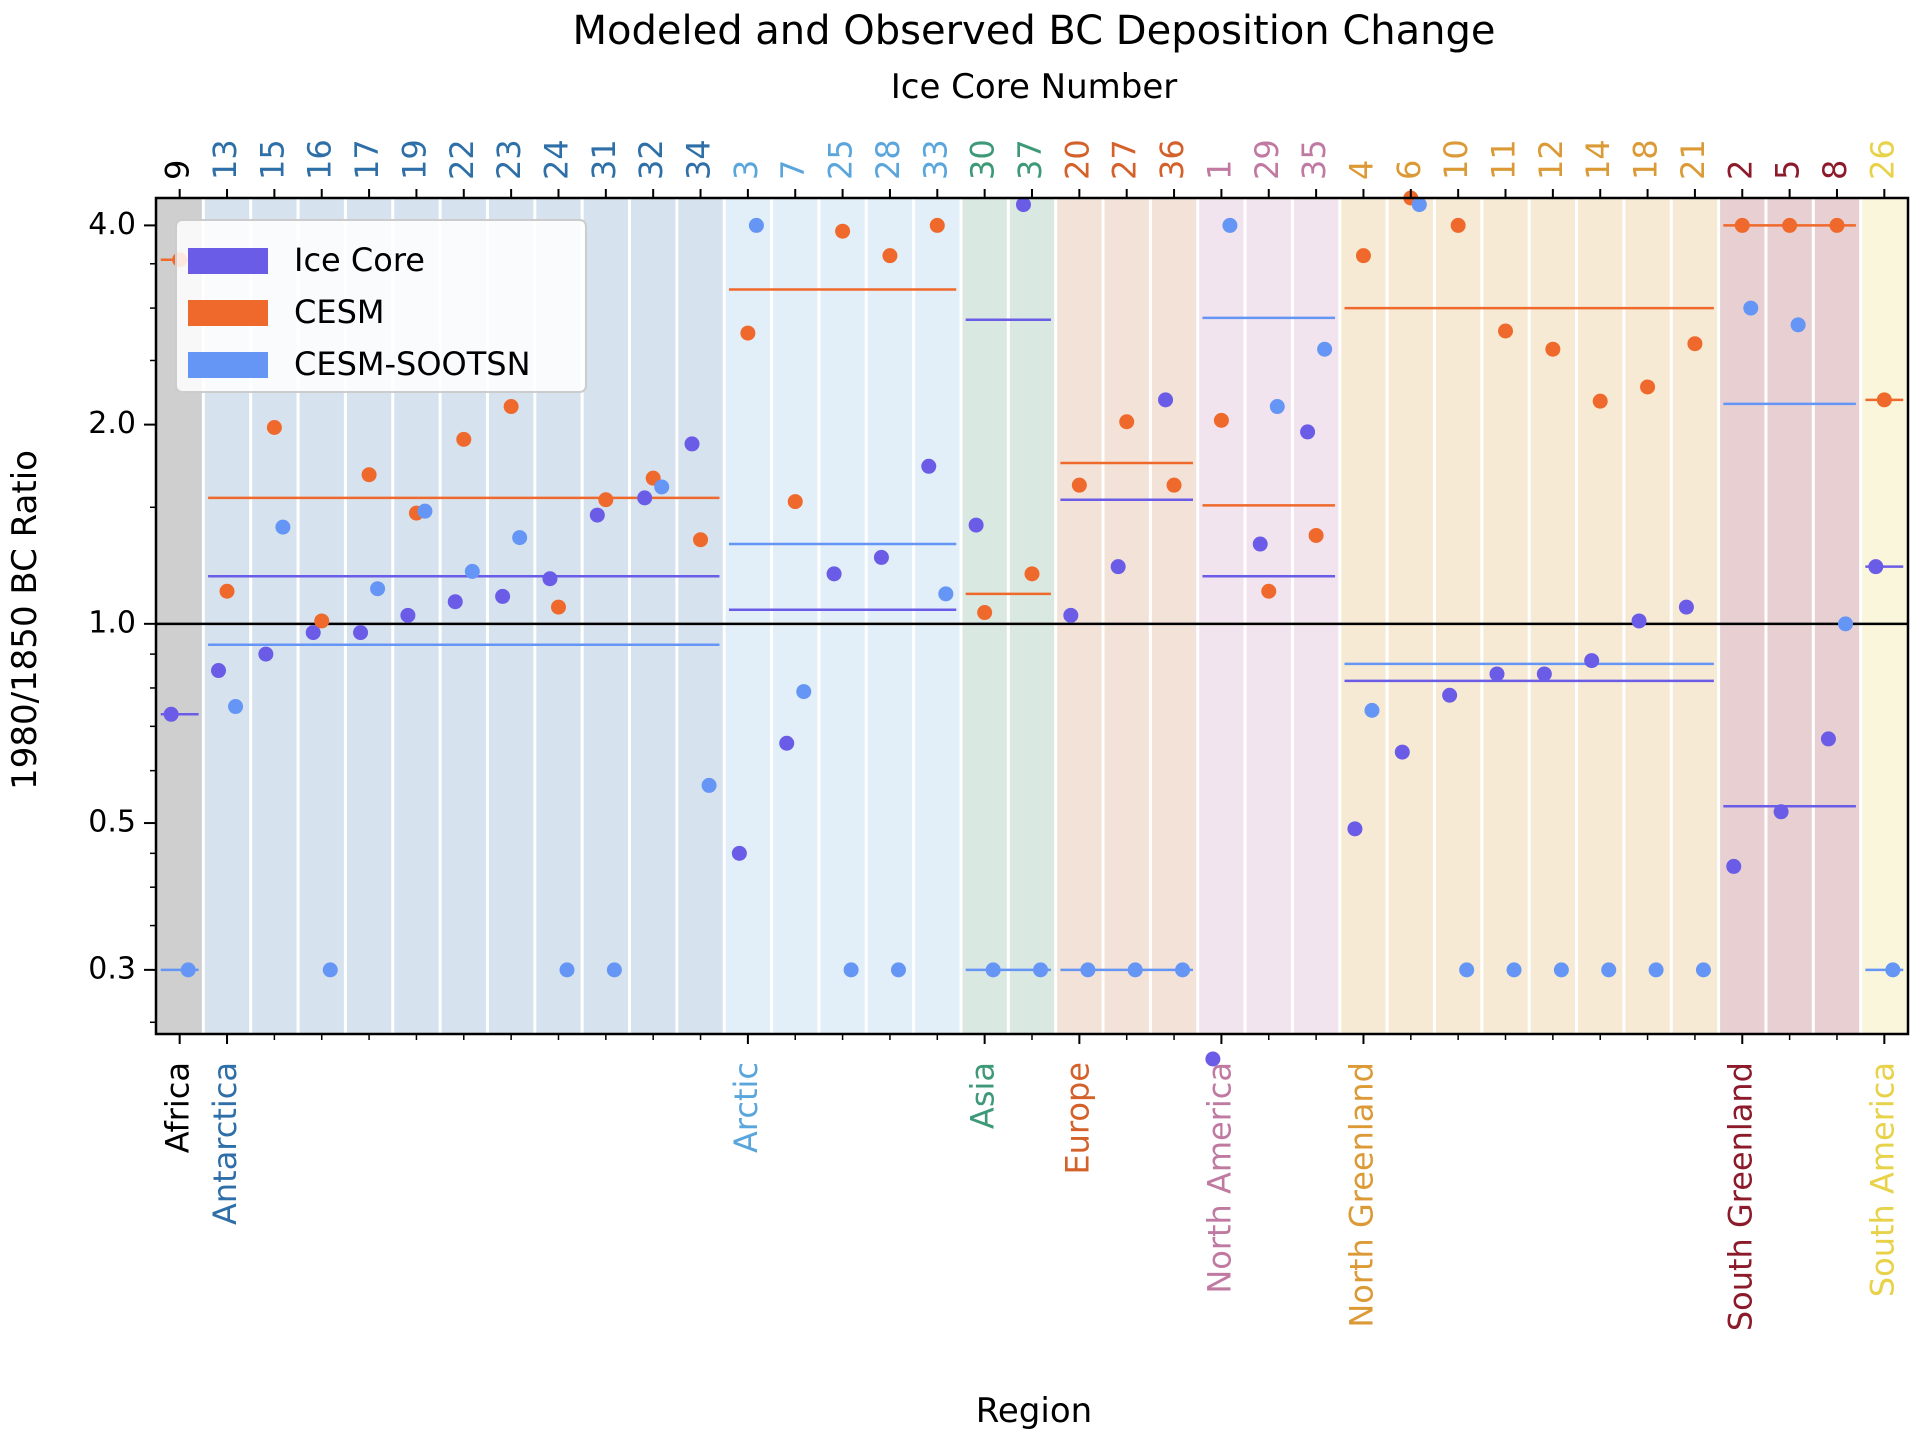  I want to click on region-label: South Greenland, so click(1740, 1196).